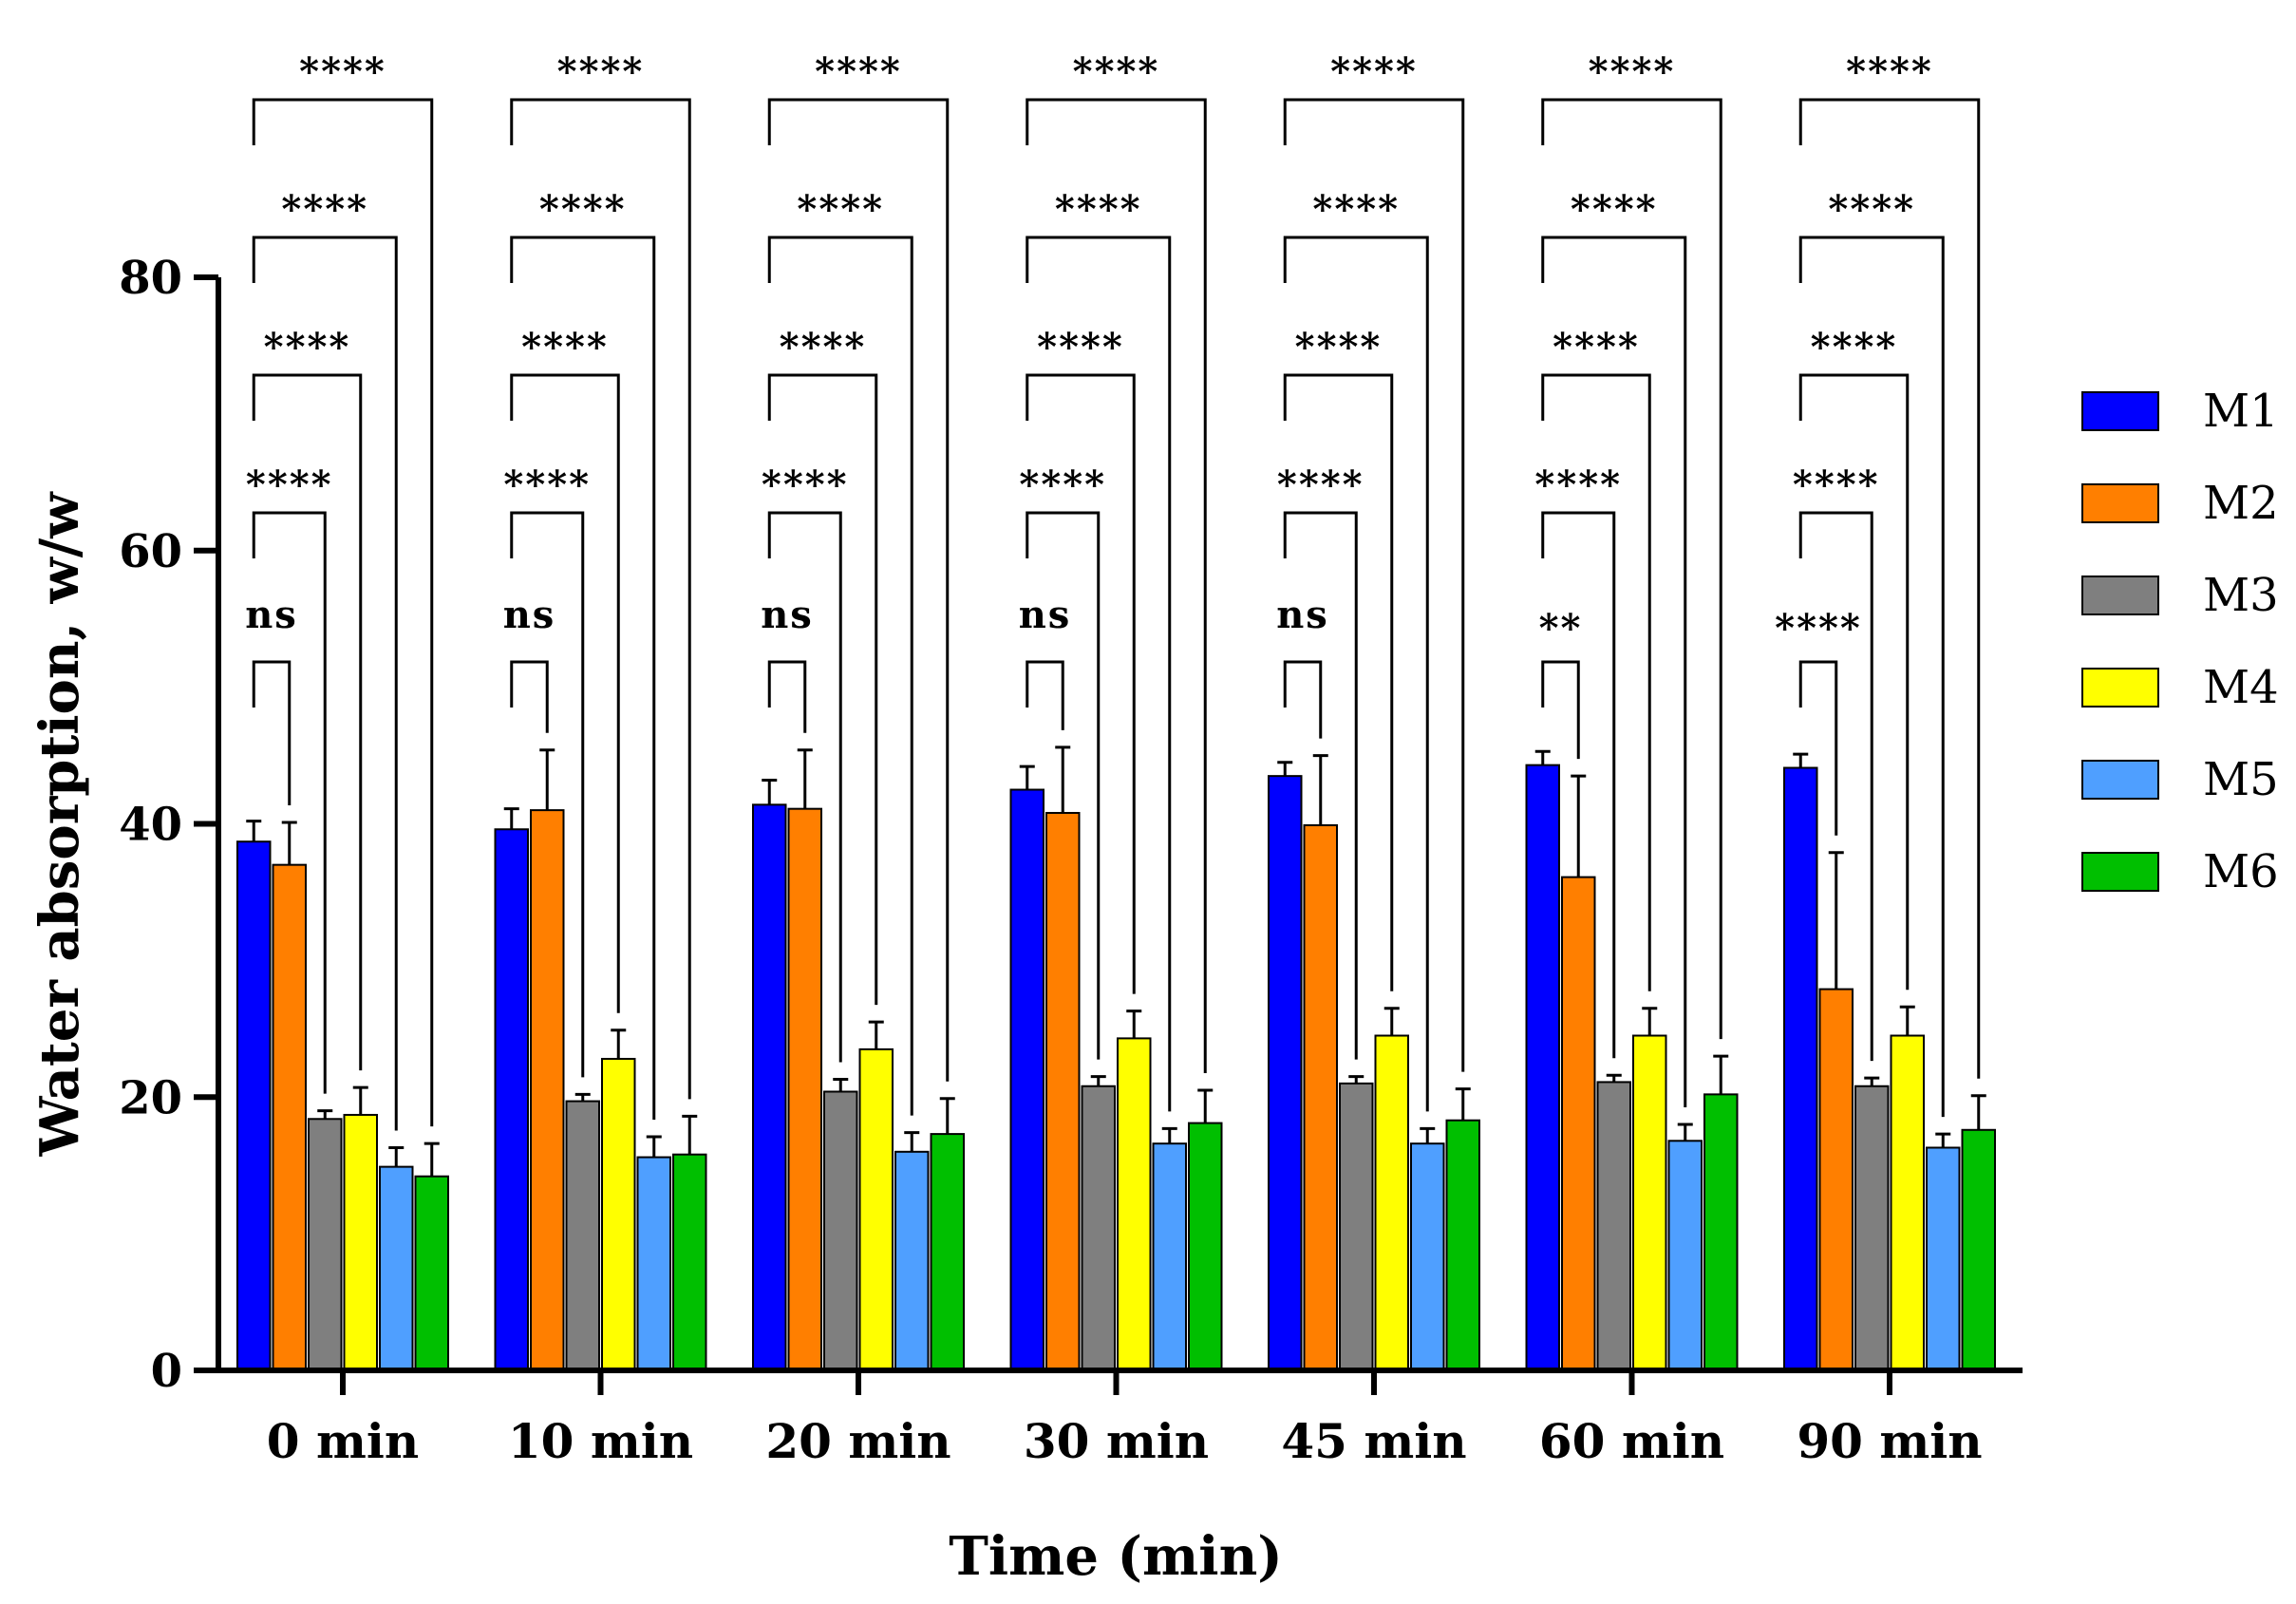  I want to click on y-ticks-layer: 0 20 40 60 80, so click(168, 825).